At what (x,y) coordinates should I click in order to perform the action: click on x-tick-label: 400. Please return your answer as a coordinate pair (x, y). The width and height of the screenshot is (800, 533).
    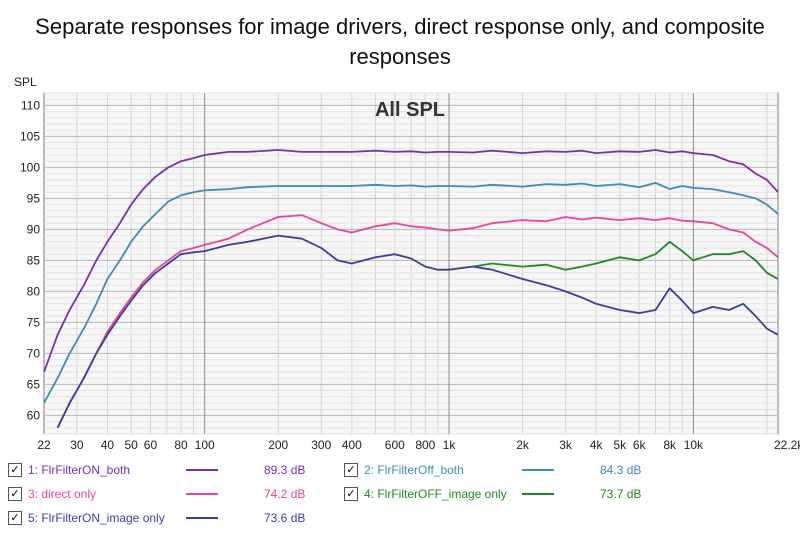
    Looking at the image, I should click on (352, 445).